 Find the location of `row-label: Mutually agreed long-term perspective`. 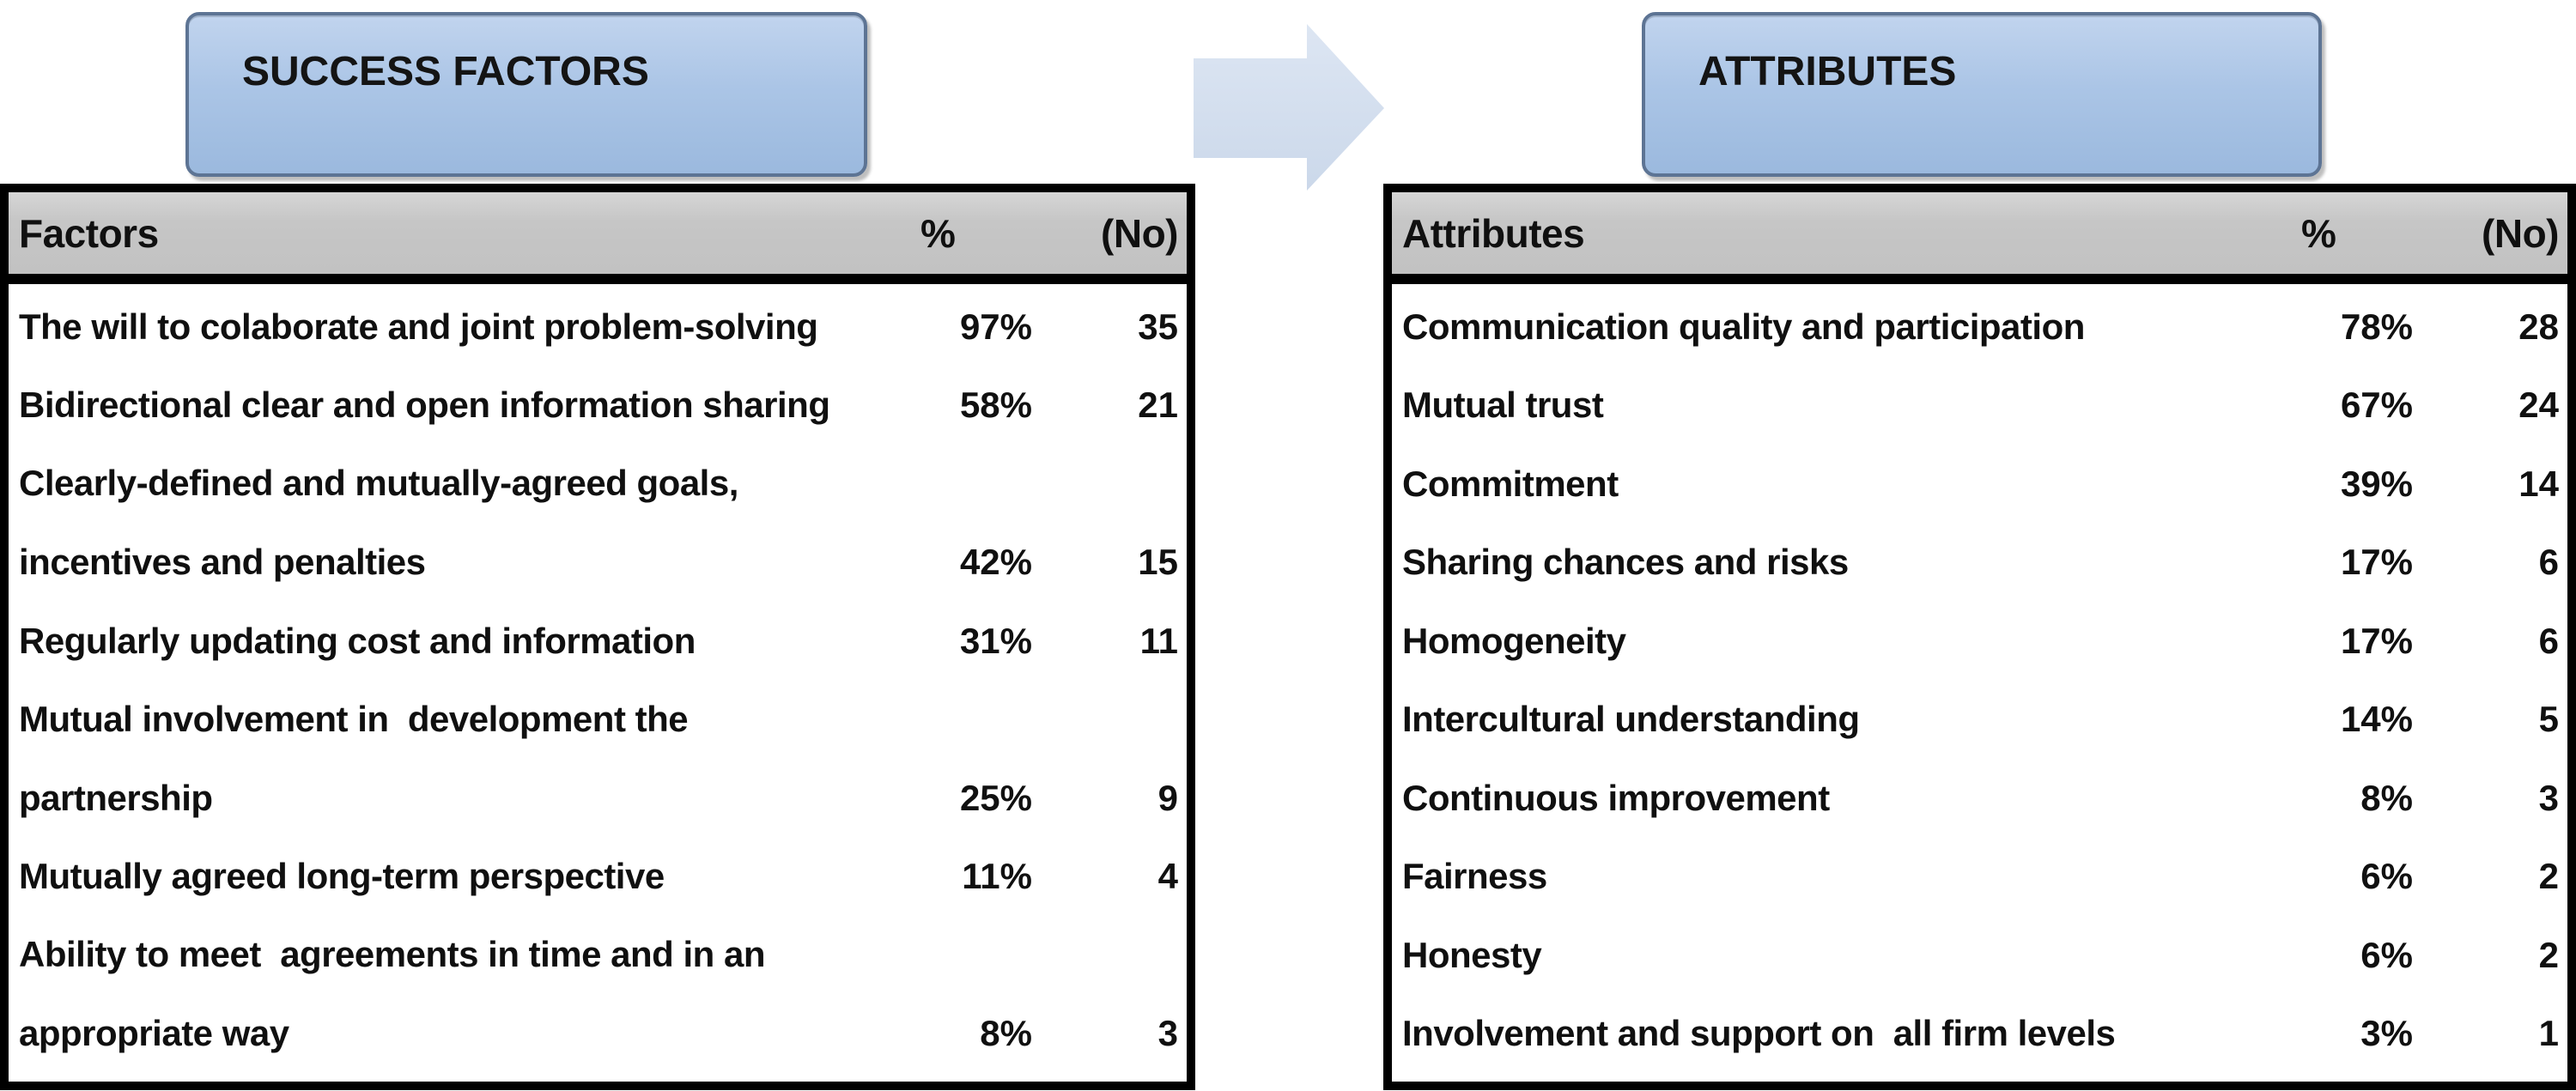

row-label: Mutually agreed long-term perspective is located at coordinates (342, 876).